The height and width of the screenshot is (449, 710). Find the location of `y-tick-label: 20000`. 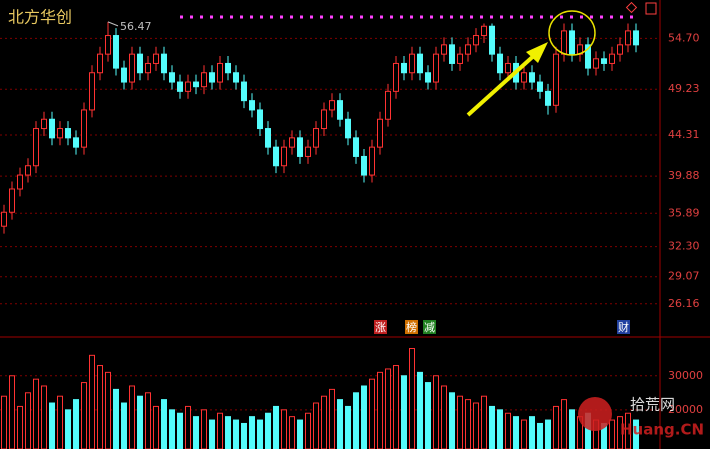

y-tick-label: 20000 is located at coordinates (685, 409).